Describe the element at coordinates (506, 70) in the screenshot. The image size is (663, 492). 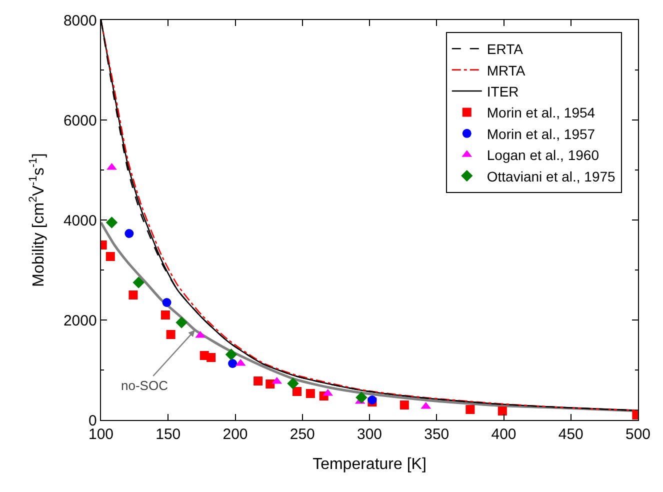
I see `legend-label: MRTA` at that location.